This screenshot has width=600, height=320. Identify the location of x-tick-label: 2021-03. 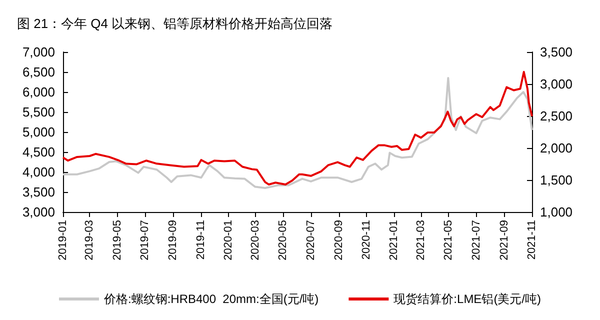
(420, 240).